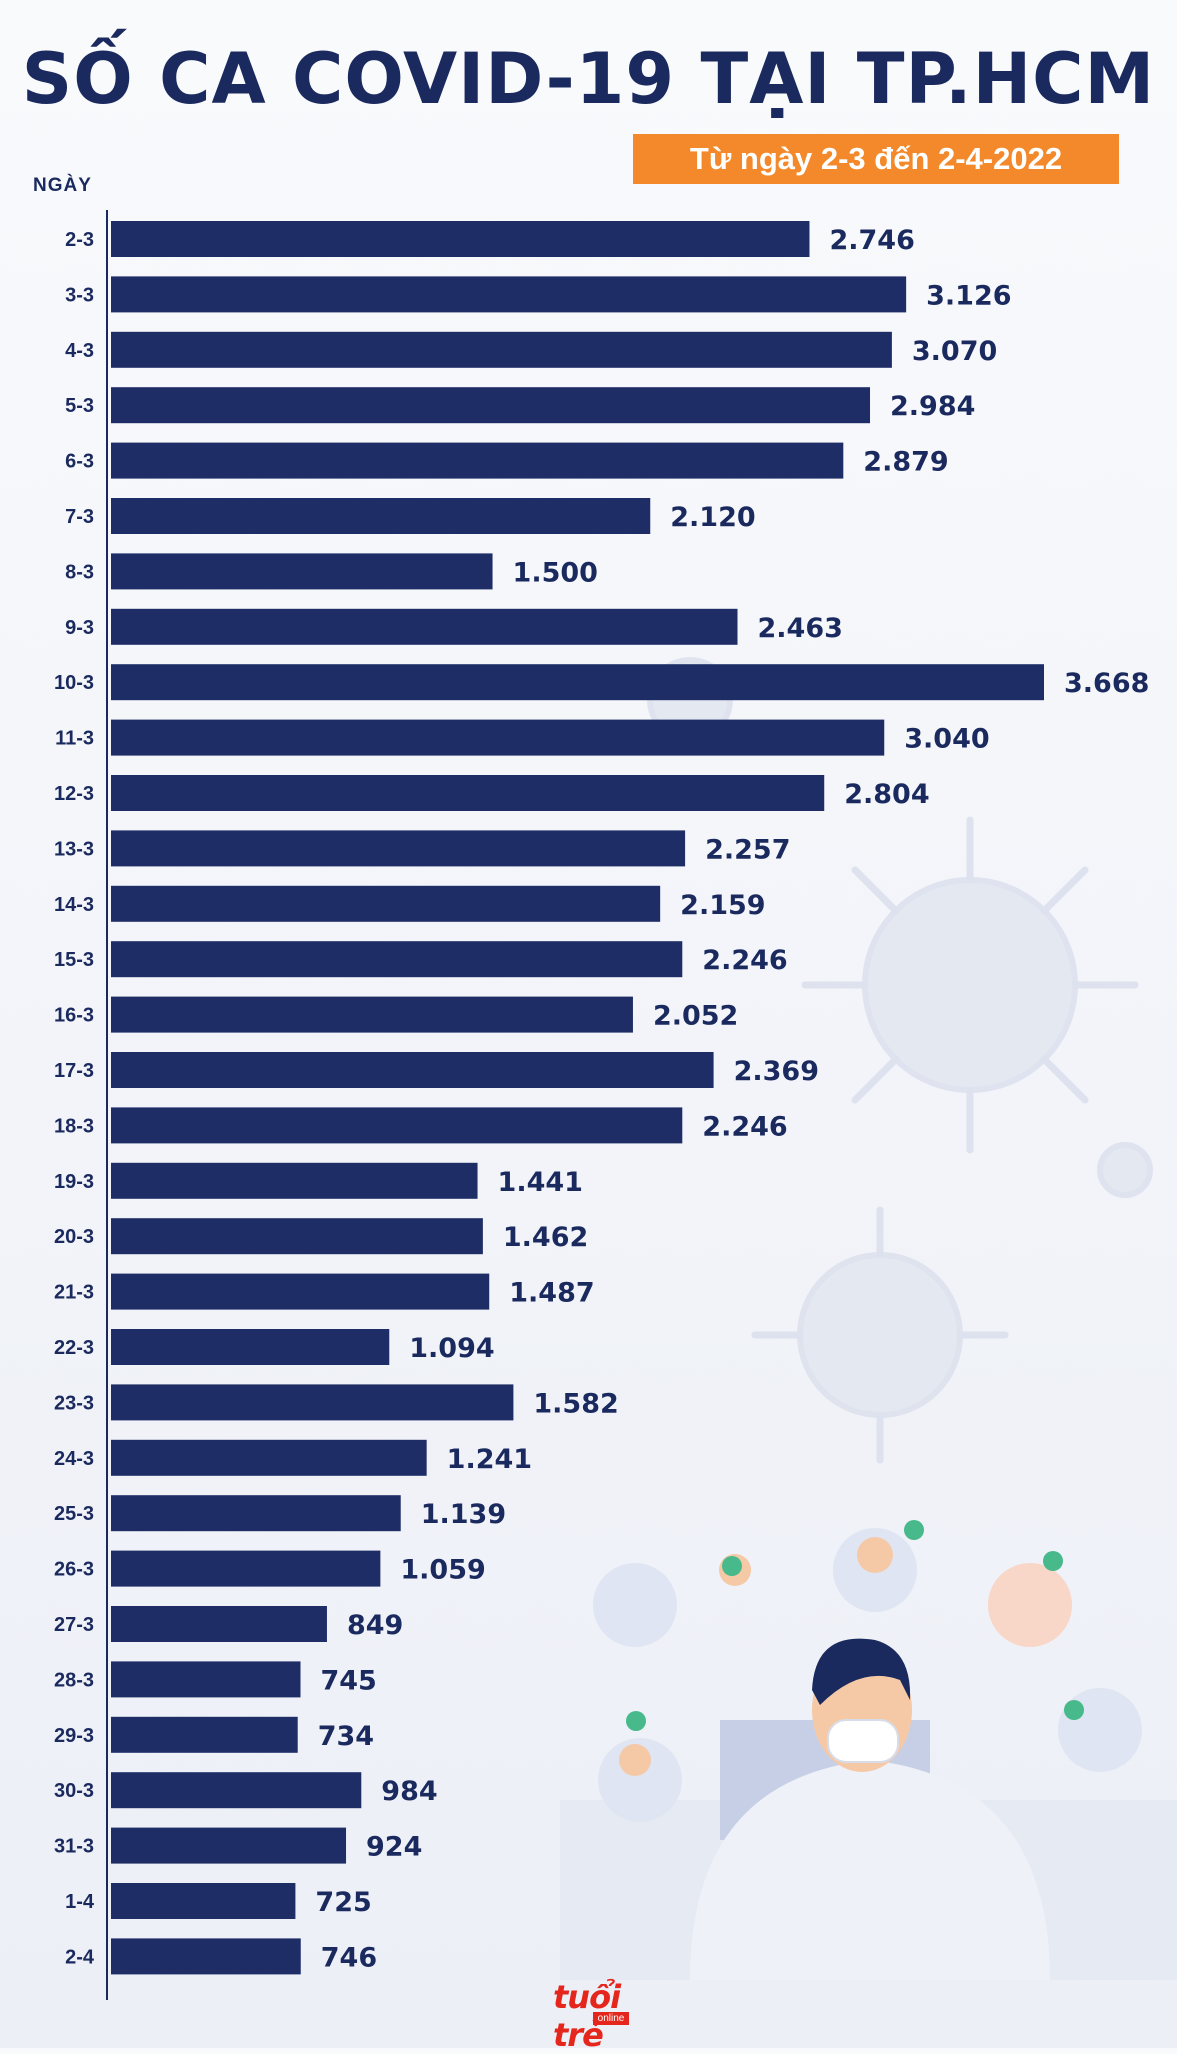  Describe the element at coordinates (799, 628) in the screenshot. I see `value-label: 2.463` at that location.